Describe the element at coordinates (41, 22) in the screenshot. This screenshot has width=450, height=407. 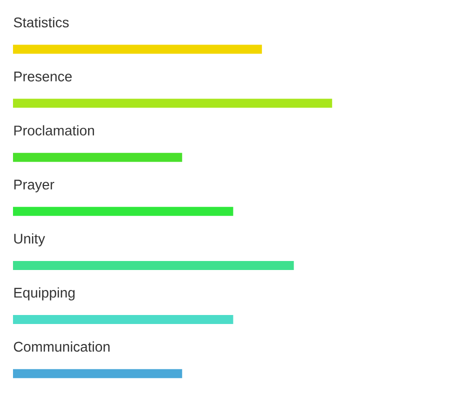
I see `y-tick-label: Statistics` at that location.